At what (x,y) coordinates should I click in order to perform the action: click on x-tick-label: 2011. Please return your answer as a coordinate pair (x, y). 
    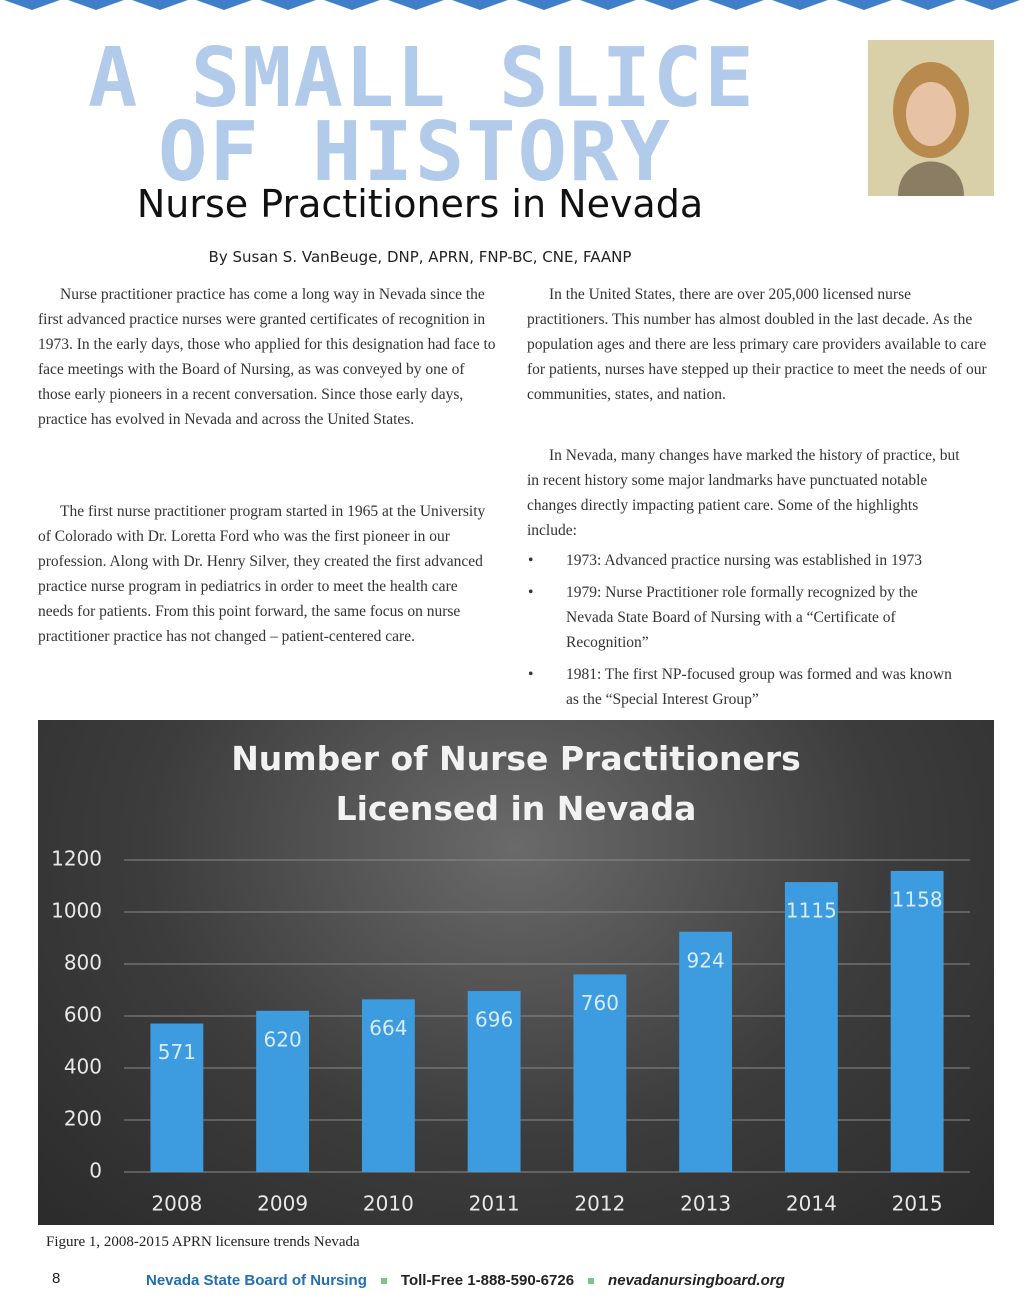
    Looking at the image, I should click on (494, 1204).